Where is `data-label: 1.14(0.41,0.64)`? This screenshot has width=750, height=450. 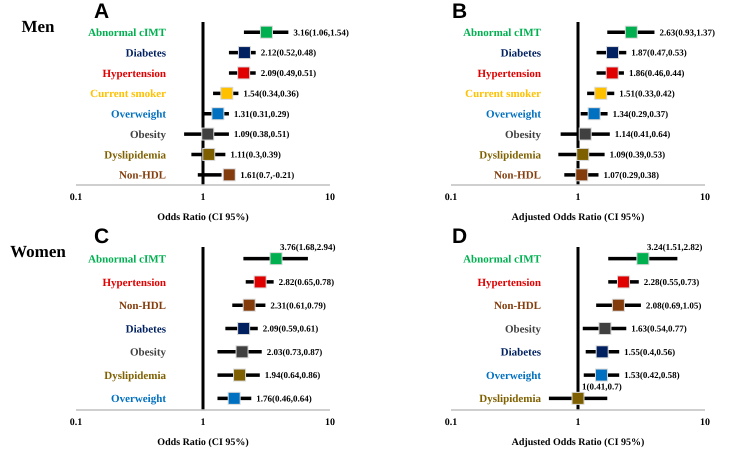 data-label: 1.14(0.41,0.64) is located at coordinates (642, 134).